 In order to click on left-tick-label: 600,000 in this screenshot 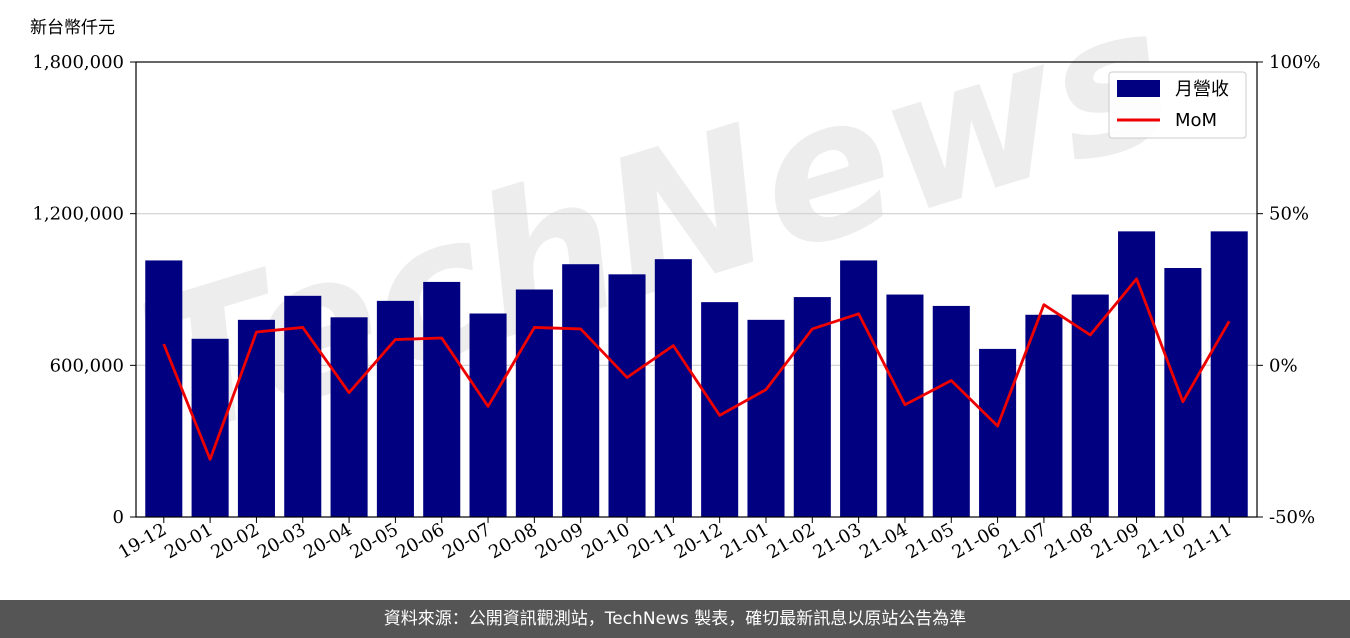, I will do `click(87, 365)`.